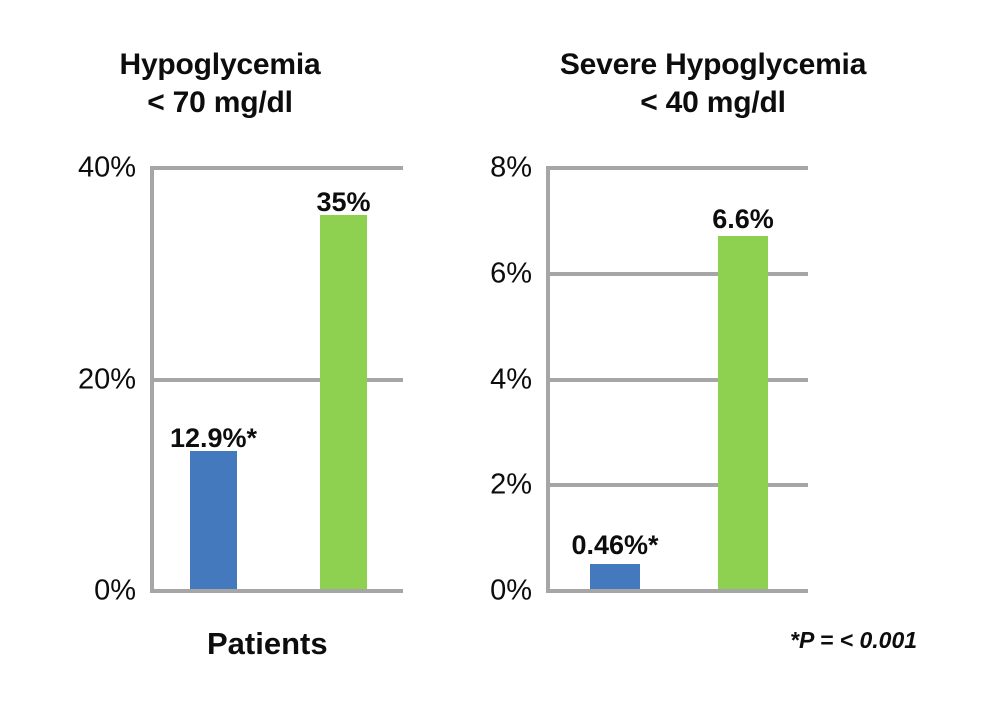  Describe the element at coordinates (115, 590) in the screenshot. I see `y-tick-label-left-0: 0%` at that location.